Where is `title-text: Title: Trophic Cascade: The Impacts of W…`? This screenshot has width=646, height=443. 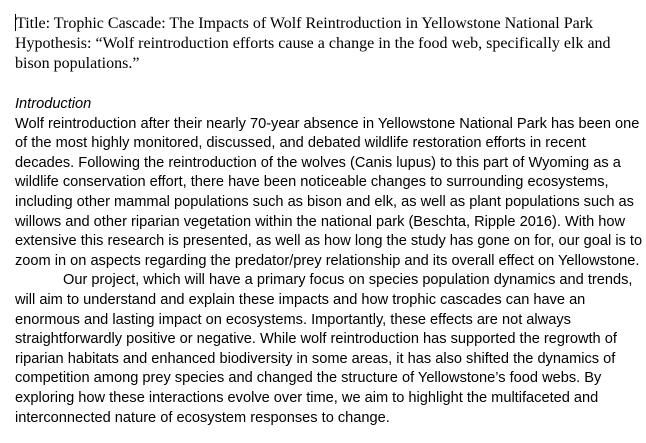
title-text: Title: Trophic Cascade: The Impacts of W… is located at coordinates (305, 23).